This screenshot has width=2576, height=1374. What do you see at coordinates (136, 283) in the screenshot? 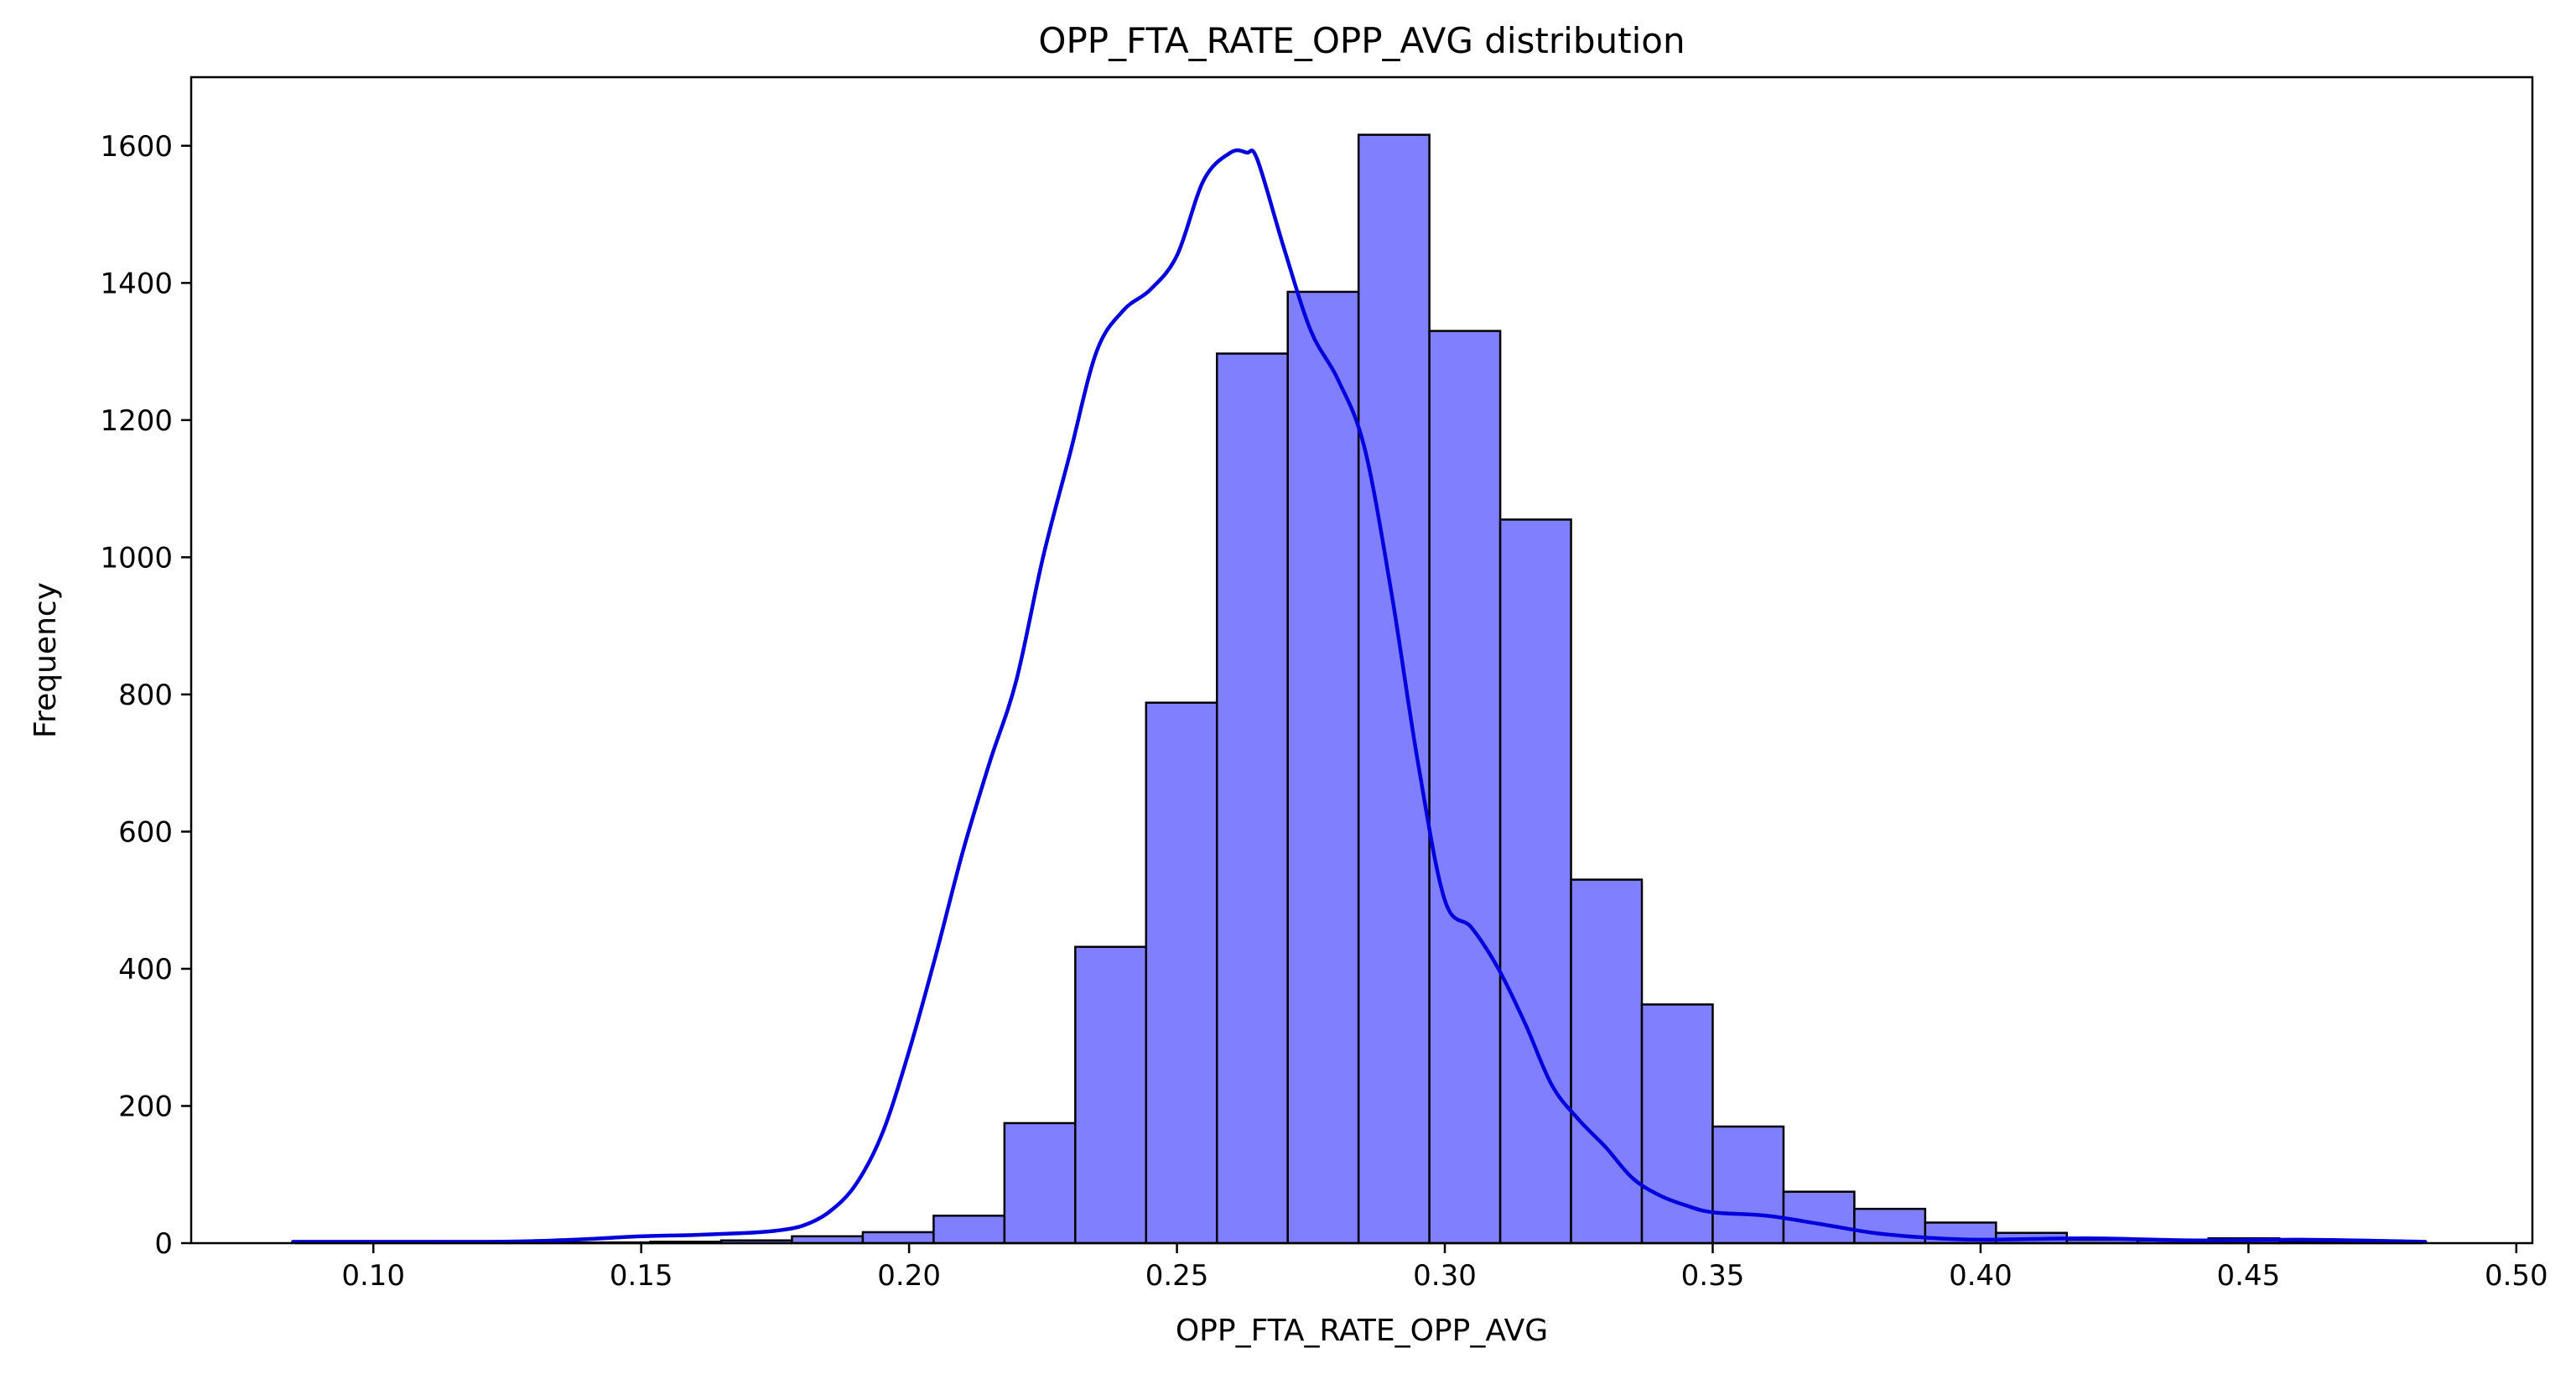
I see `y-tick-label: 1400` at bounding box center [136, 283].